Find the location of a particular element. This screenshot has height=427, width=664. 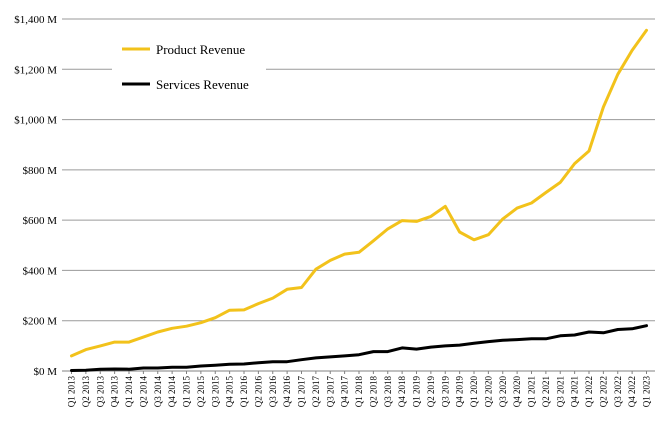

x-tick-label: Q1 2015 is located at coordinates (187, 392).